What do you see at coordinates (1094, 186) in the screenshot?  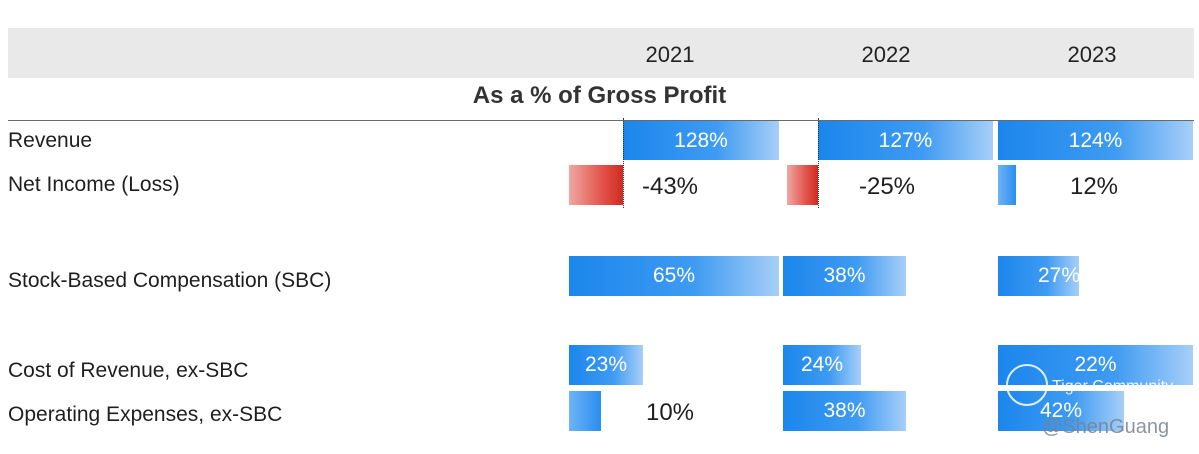 I see `value-label-net-income-2023: 12%` at bounding box center [1094, 186].